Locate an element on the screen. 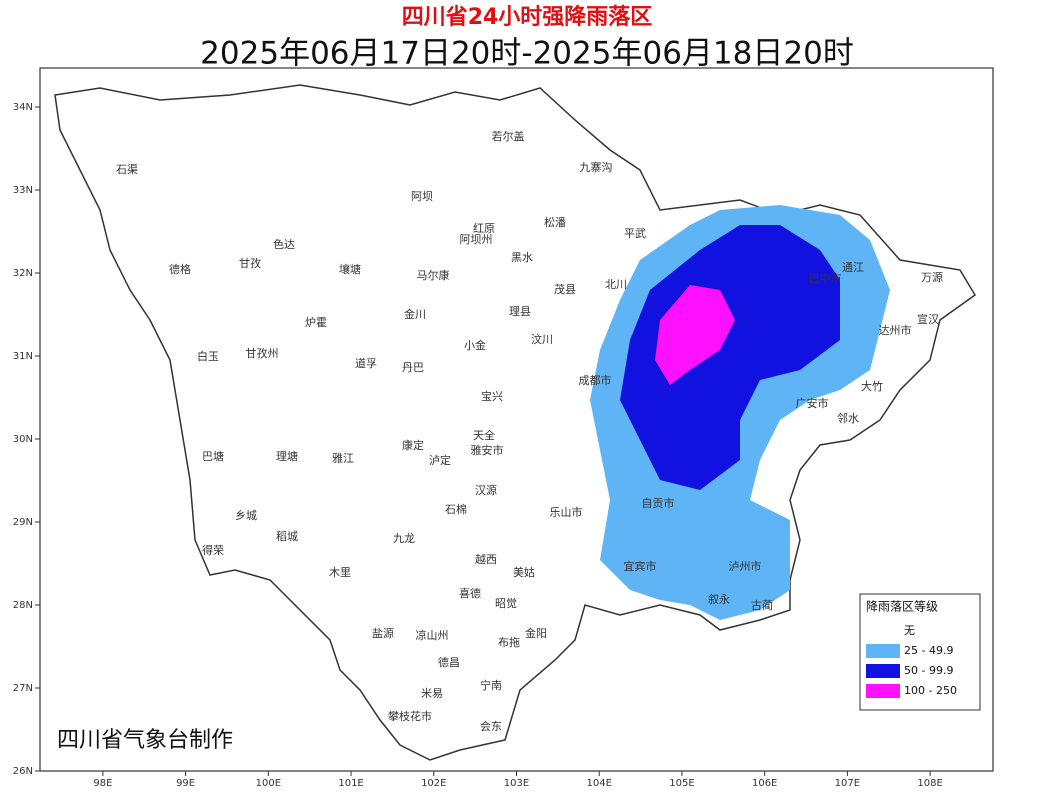 Image resolution: width=1055 pixels, height=795 pixels. lon-tick-label: 107E is located at coordinates (847, 783).